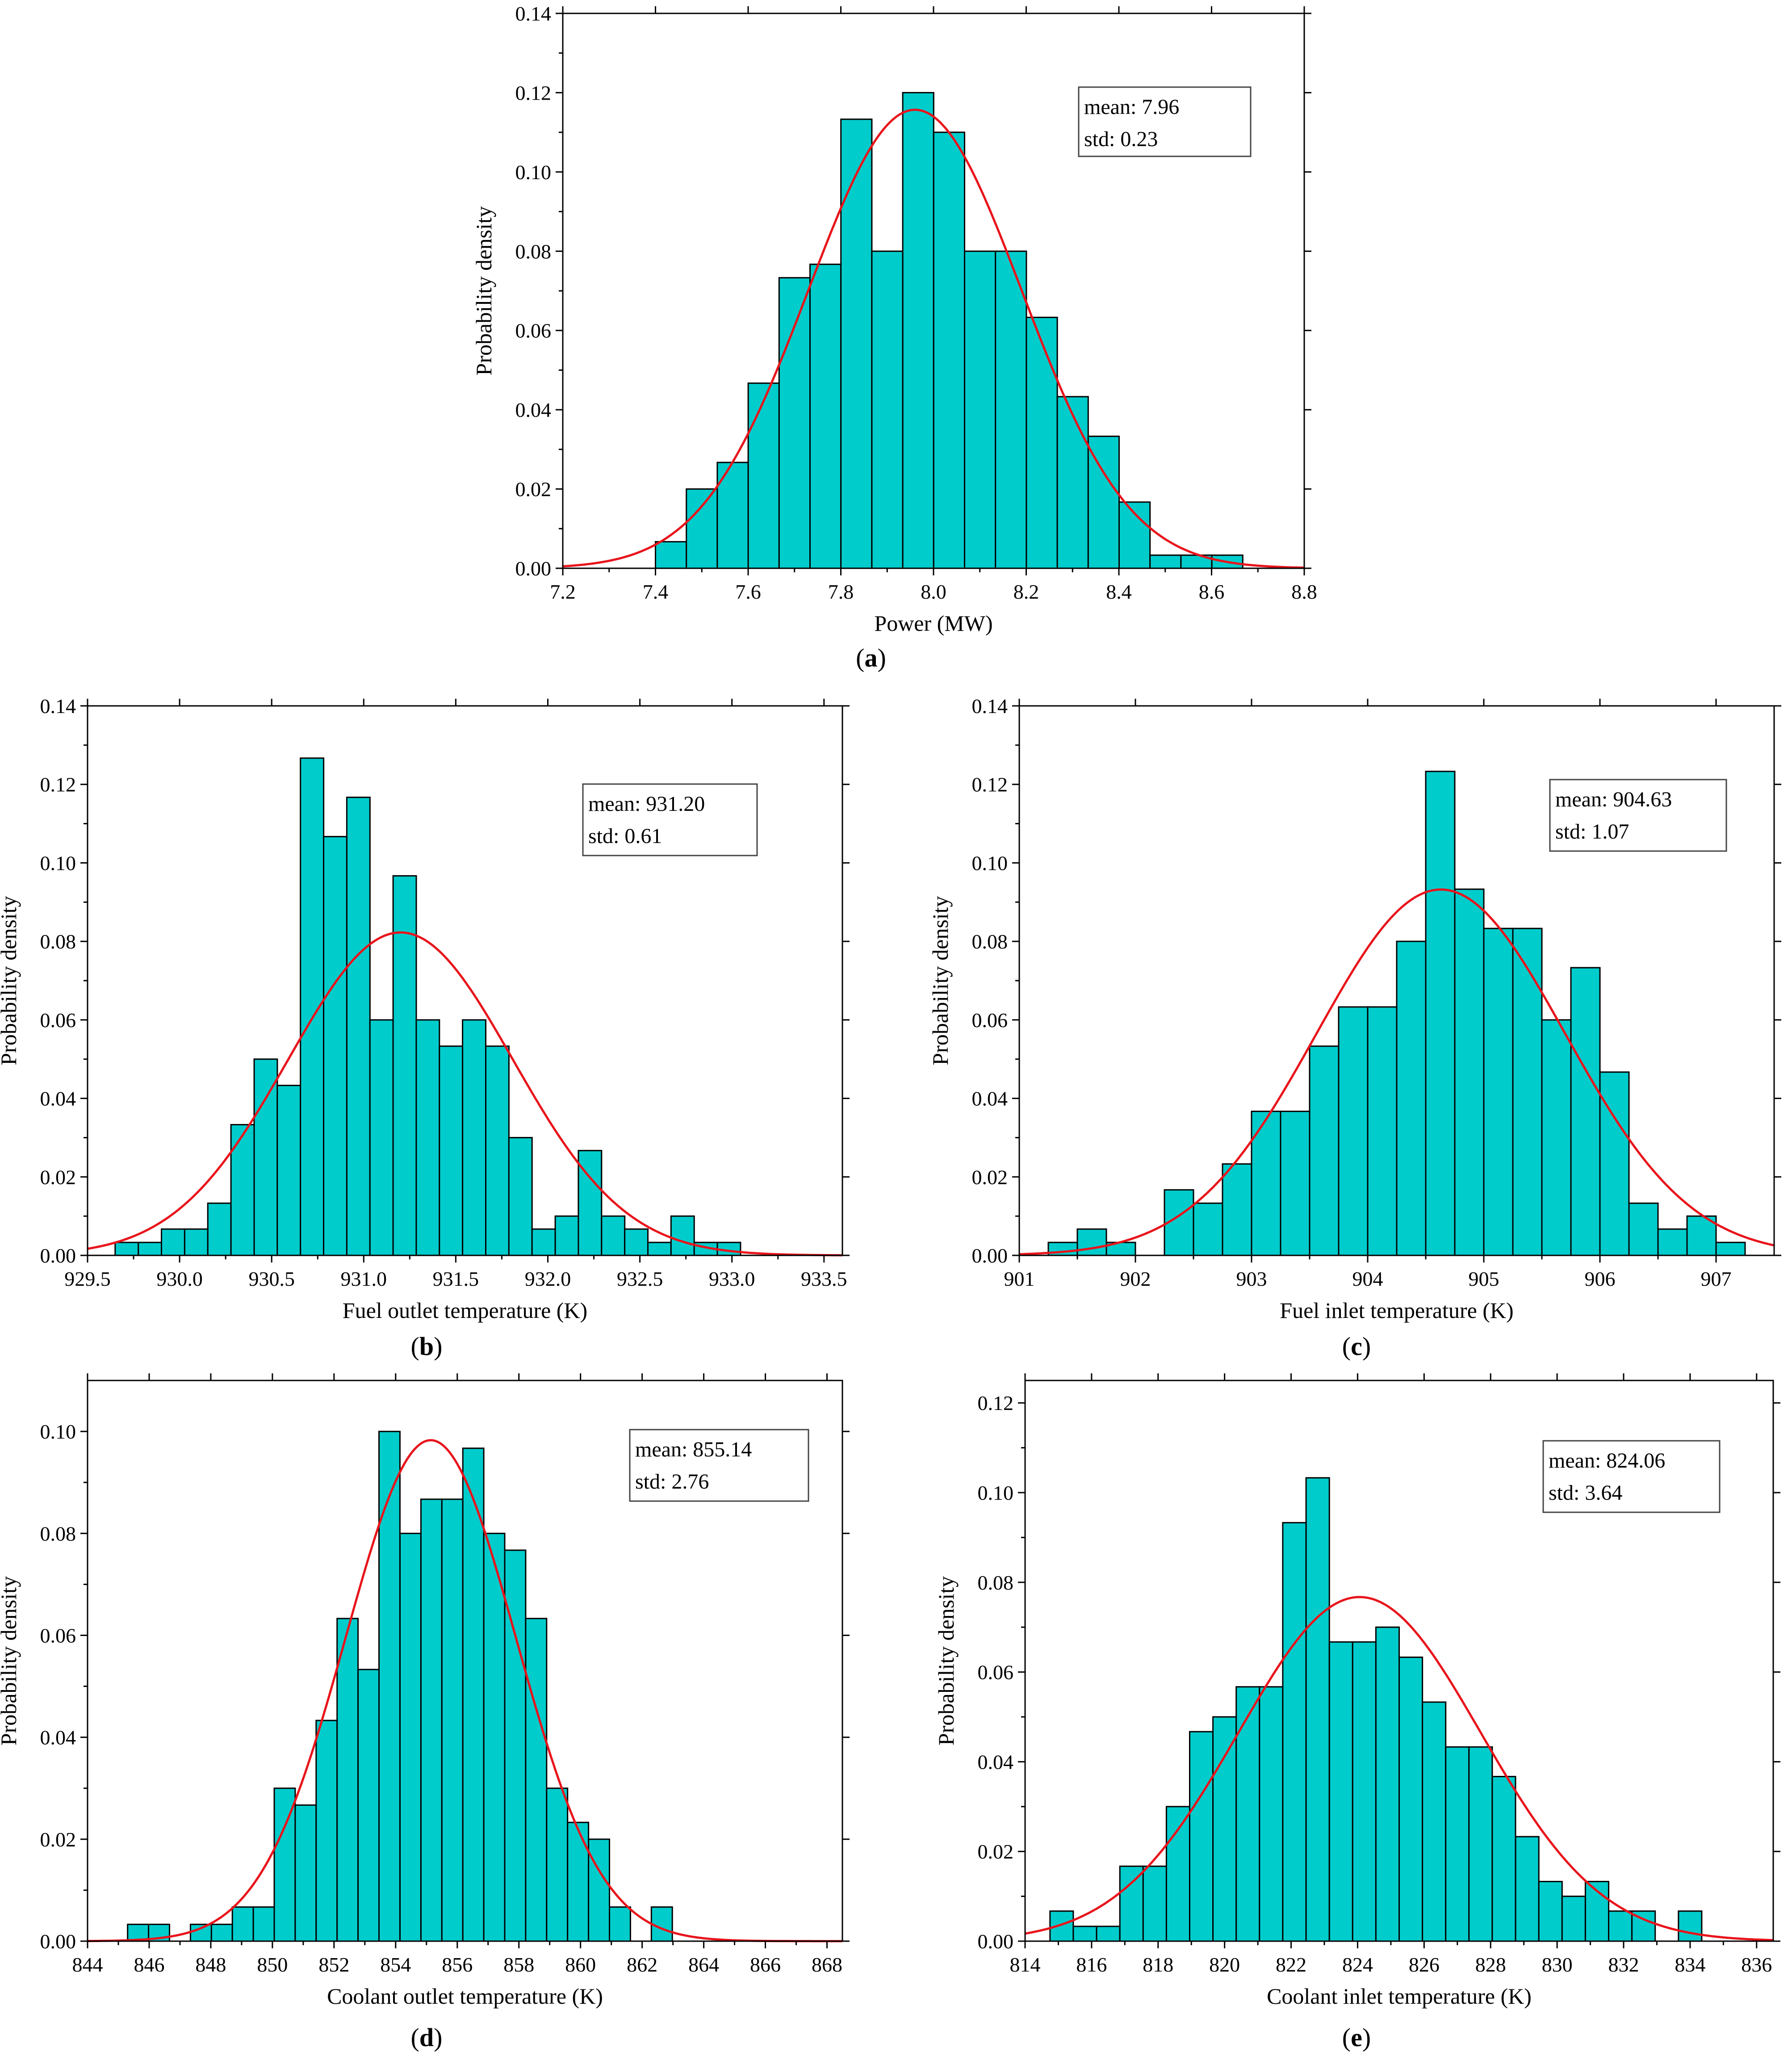 This screenshot has height=2060, width=1792. What do you see at coordinates (1490, 1965) in the screenshot?
I see `x-tick-label: 828` at bounding box center [1490, 1965].